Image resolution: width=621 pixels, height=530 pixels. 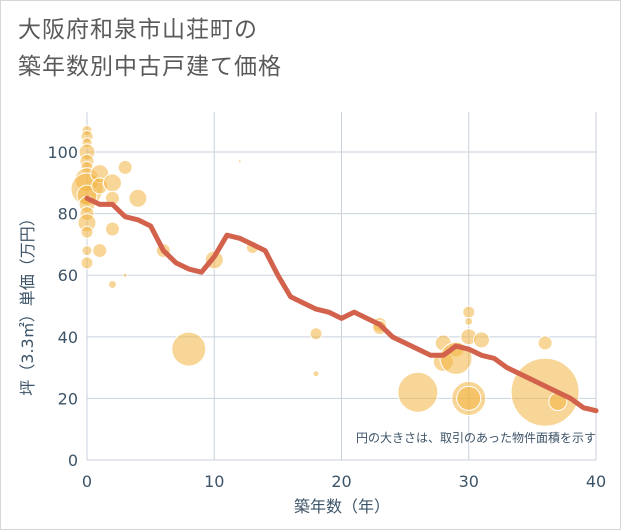 I want to click on x-tick-label: 10, so click(x=214, y=481).